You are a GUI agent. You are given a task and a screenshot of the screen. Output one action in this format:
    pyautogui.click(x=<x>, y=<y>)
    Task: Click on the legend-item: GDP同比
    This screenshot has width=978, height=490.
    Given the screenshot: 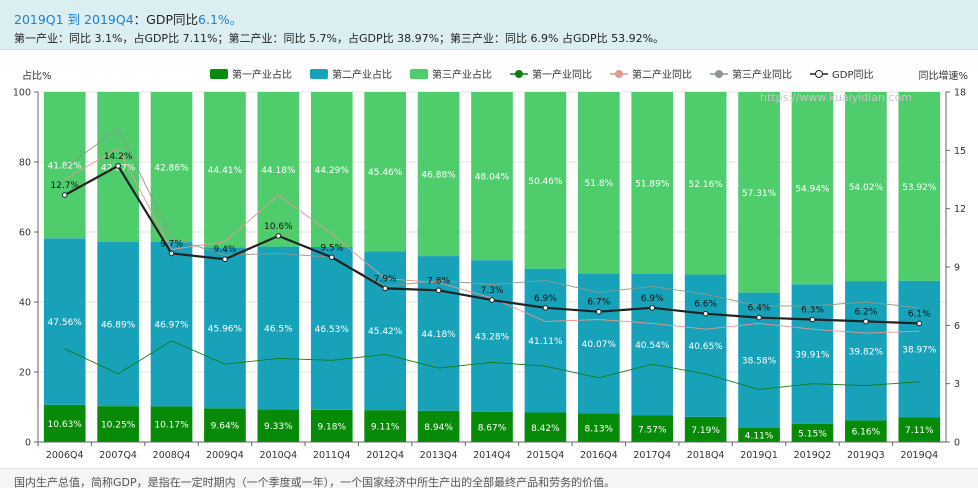 What is the action you would take?
    pyautogui.click(x=841, y=75)
    